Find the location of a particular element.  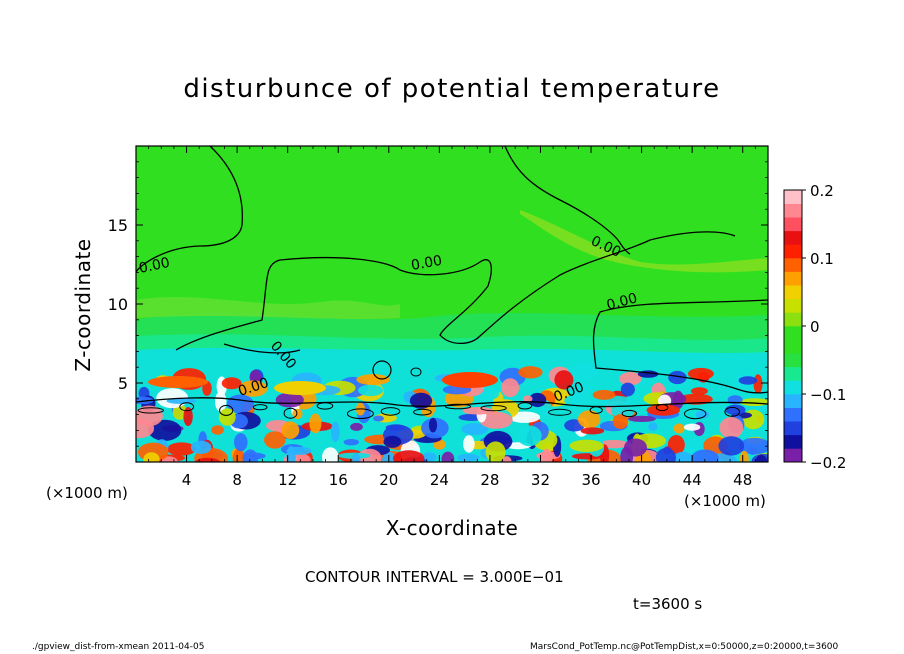

x-tick-label: 48 is located at coordinates (742, 480).